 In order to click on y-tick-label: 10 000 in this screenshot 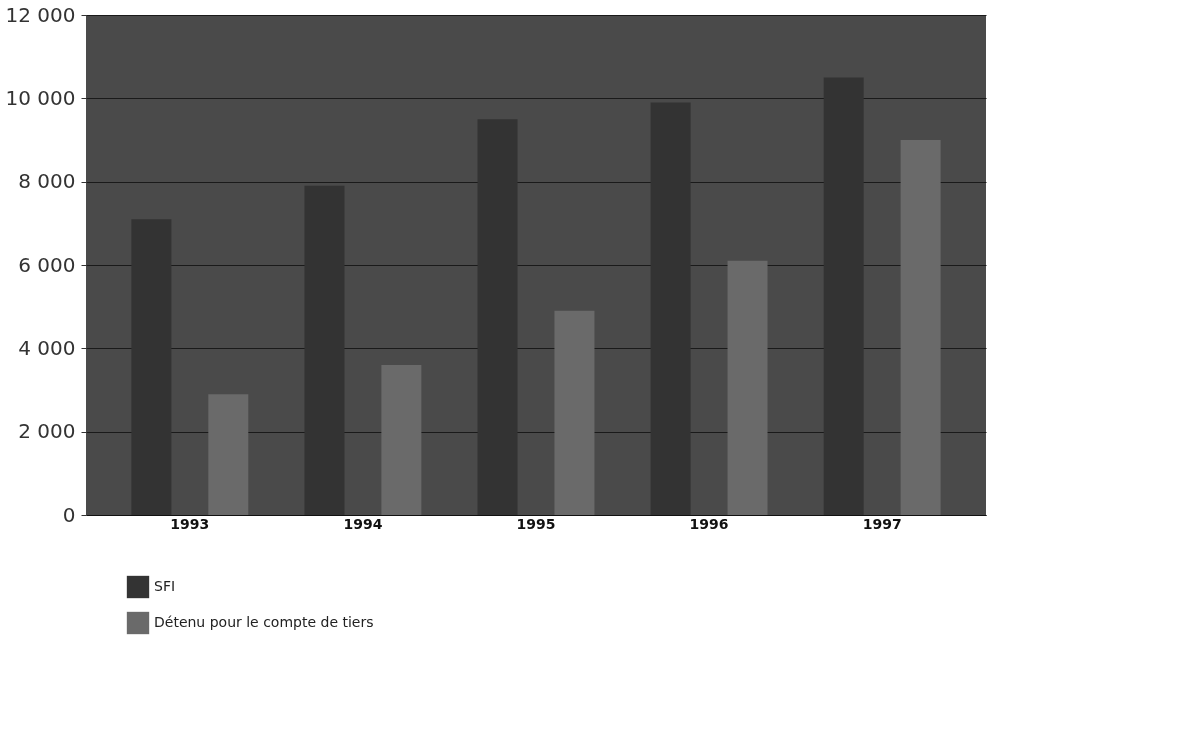, I will do `click(40, 97)`.